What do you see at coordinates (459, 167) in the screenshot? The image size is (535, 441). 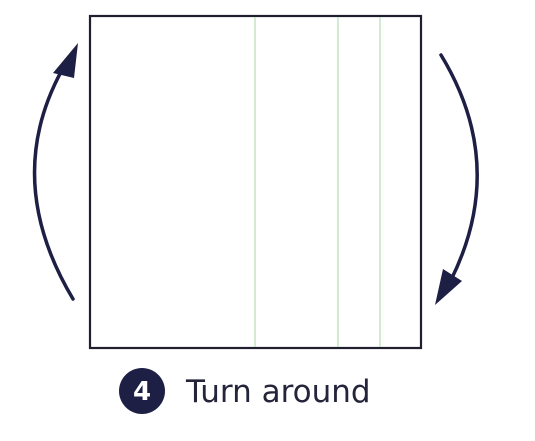 I see `right-arrow-curve` at bounding box center [459, 167].